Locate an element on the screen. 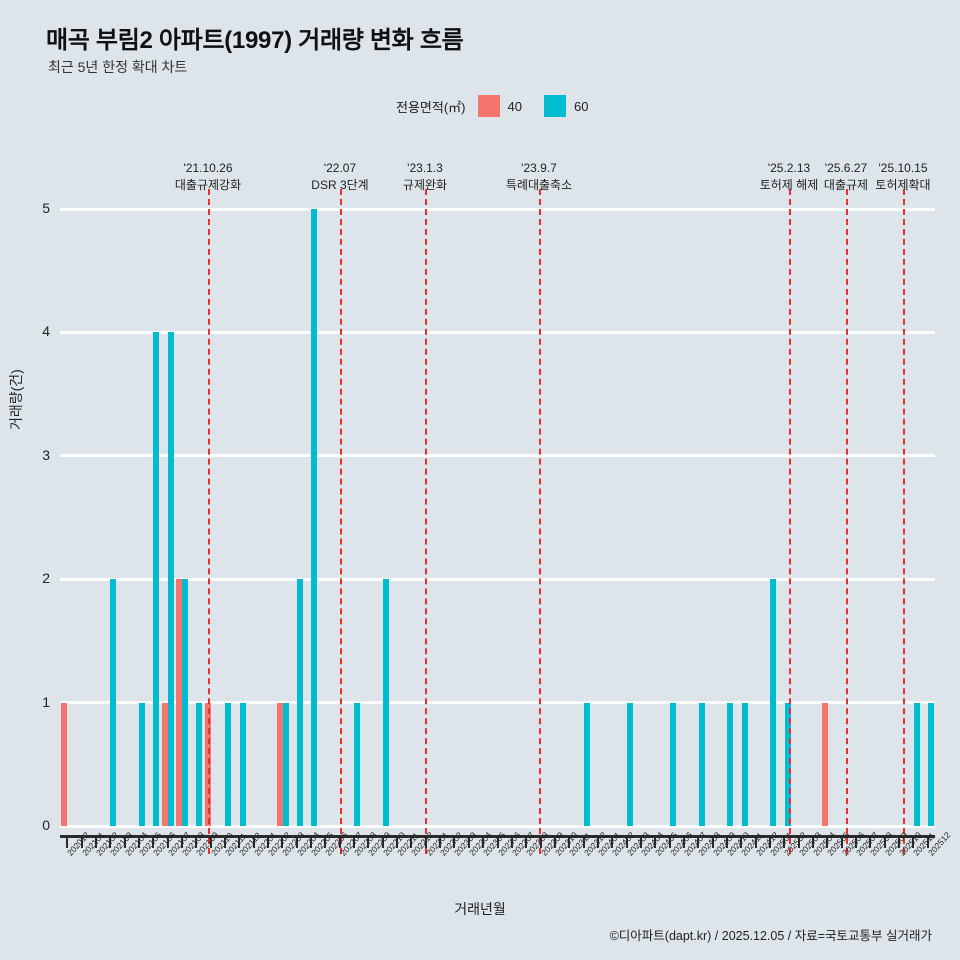 This screenshot has width=960, height=960. annotation-text-2: 규제완화 is located at coordinates (425, 185).